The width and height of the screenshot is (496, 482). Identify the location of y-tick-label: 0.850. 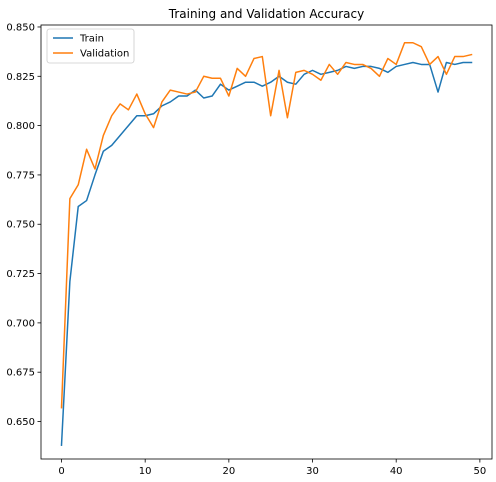
(20, 27).